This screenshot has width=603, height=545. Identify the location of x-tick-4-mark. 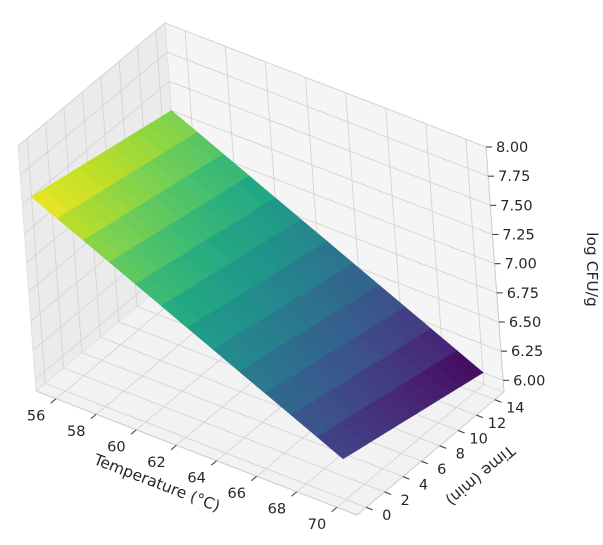
(213, 463).